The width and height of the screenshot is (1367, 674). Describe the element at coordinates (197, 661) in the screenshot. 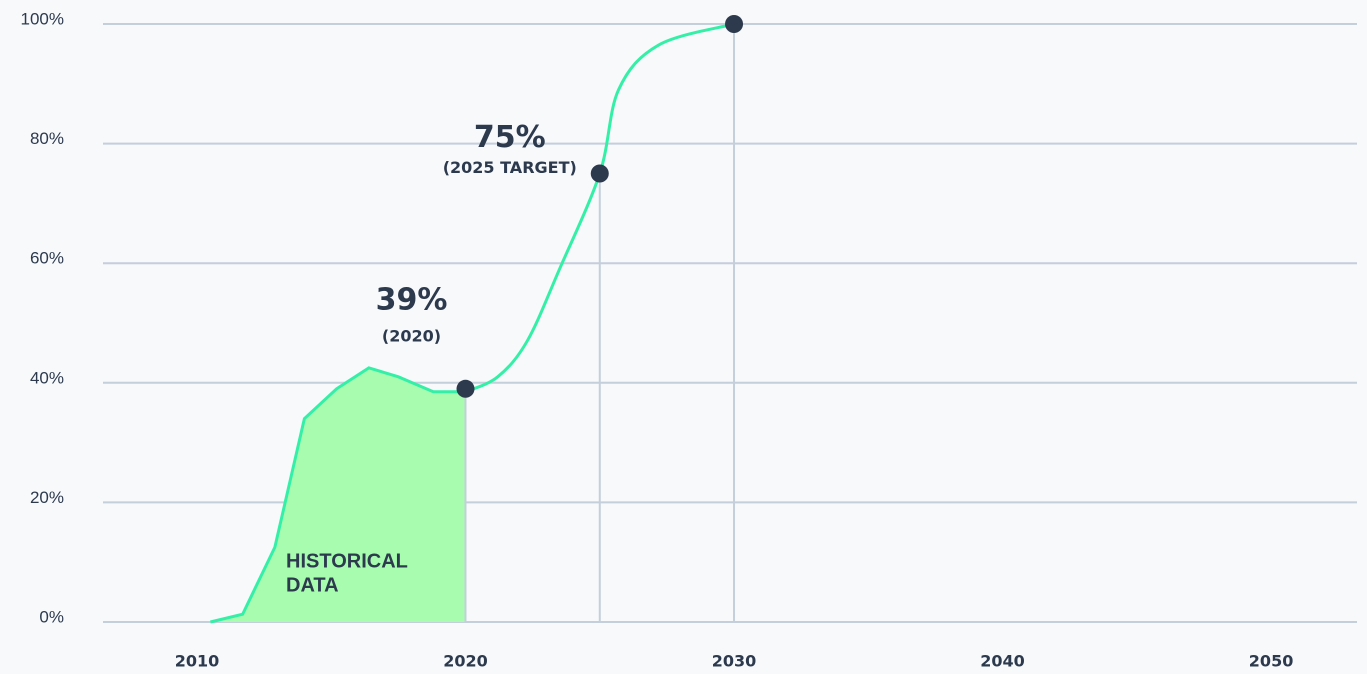

I see `x-tick-label: 2010` at that location.